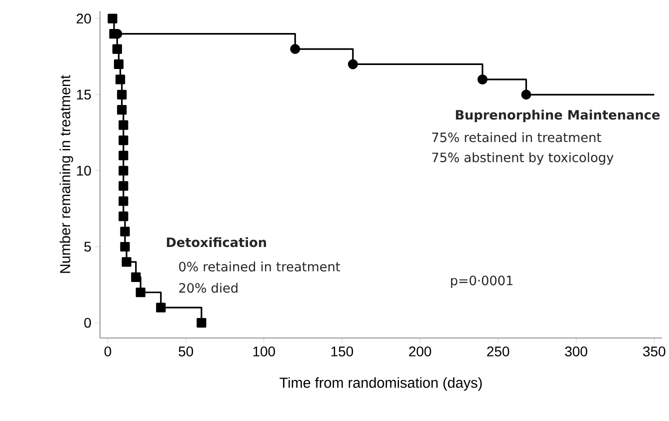  What do you see at coordinates (264, 351) in the screenshot?
I see `x-tick-label: 100` at bounding box center [264, 351].